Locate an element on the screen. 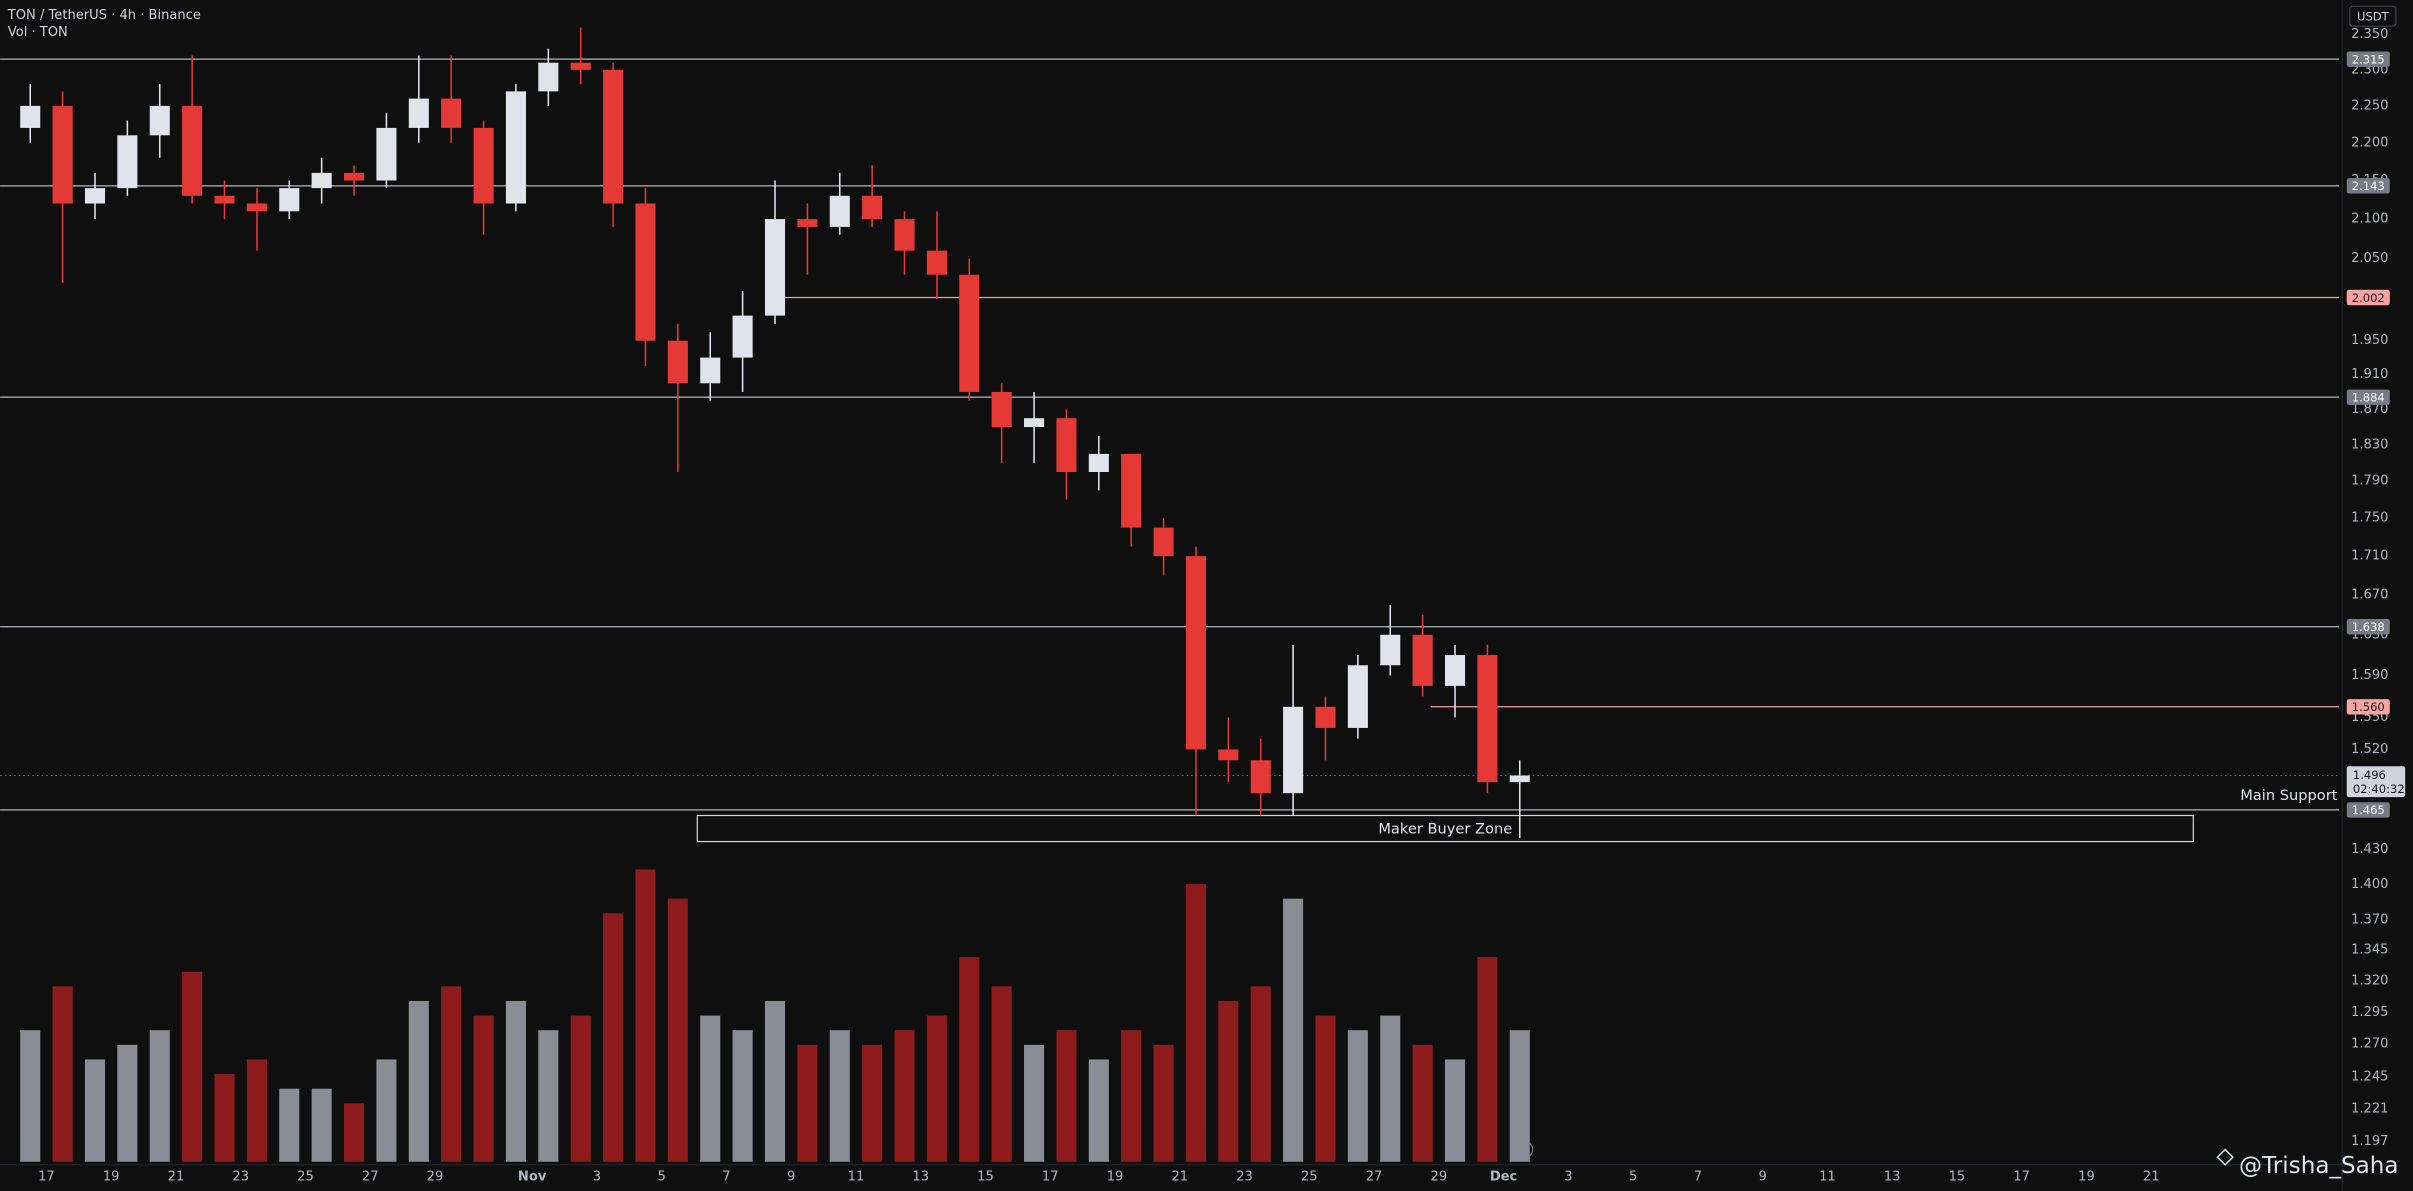  x-tick-label: 7 is located at coordinates (1698, 1177).